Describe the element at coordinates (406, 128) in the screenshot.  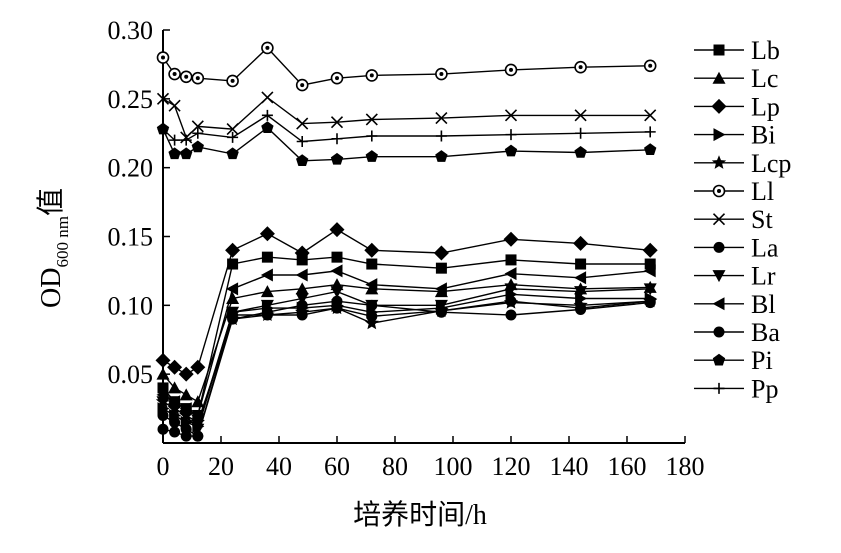
I see `series-pp` at that location.